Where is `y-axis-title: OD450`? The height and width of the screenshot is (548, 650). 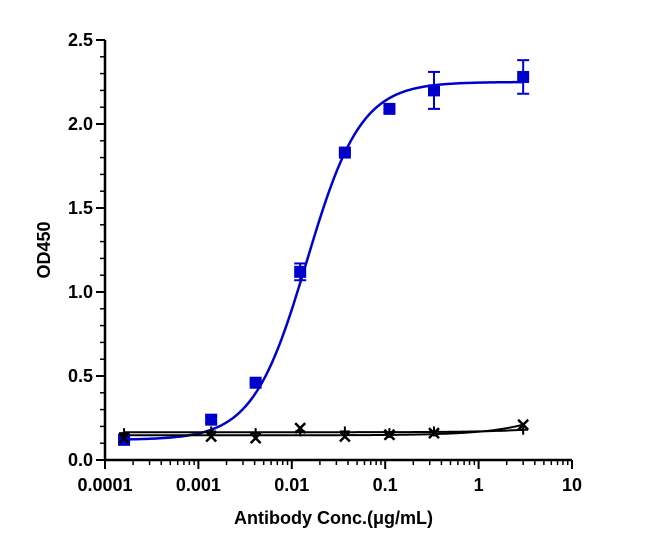
y-axis-title: OD450 is located at coordinates (44, 249).